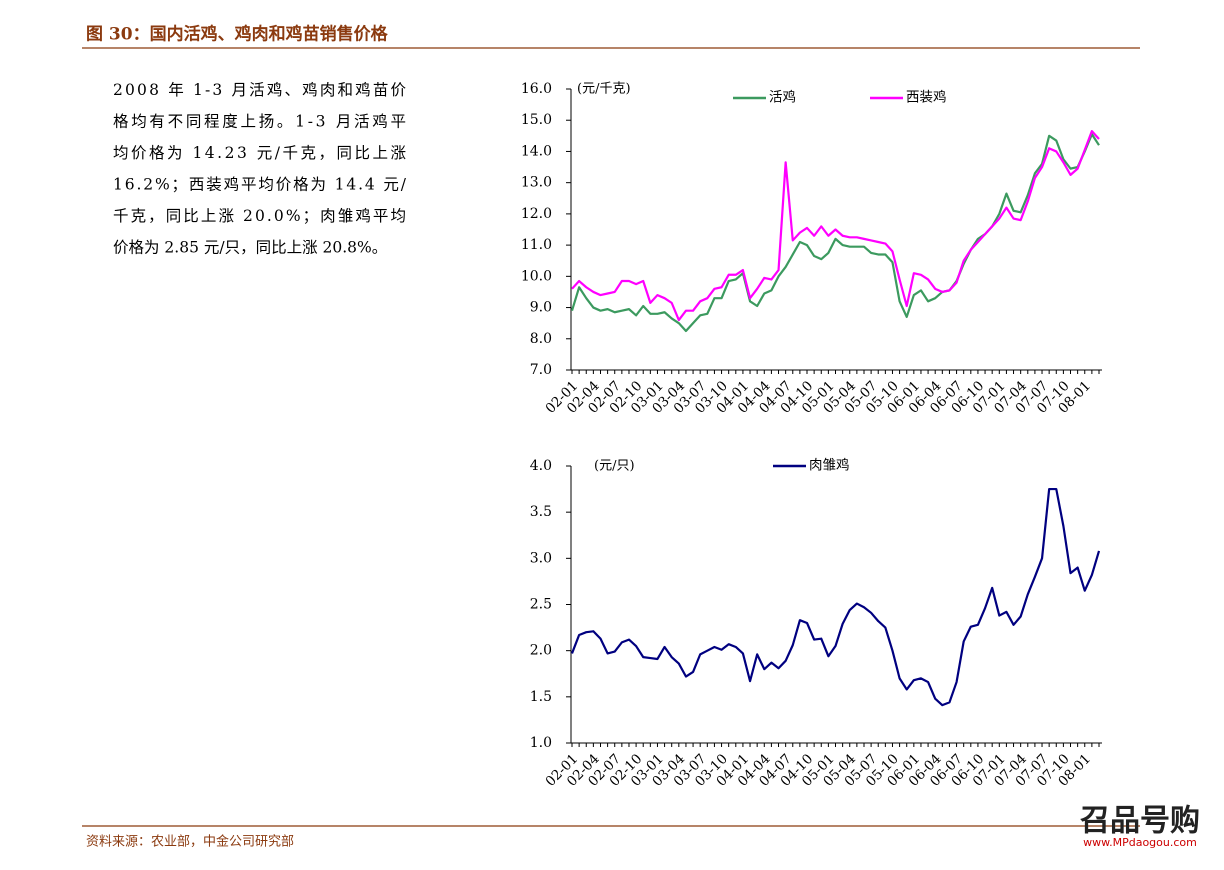 This screenshot has width=1224, height=870. What do you see at coordinates (250, 248) in the screenshot?
I see `body-text: 价格为 2.85 元/只，同比上涨 20.8%。` at bounding box center [250, 248].